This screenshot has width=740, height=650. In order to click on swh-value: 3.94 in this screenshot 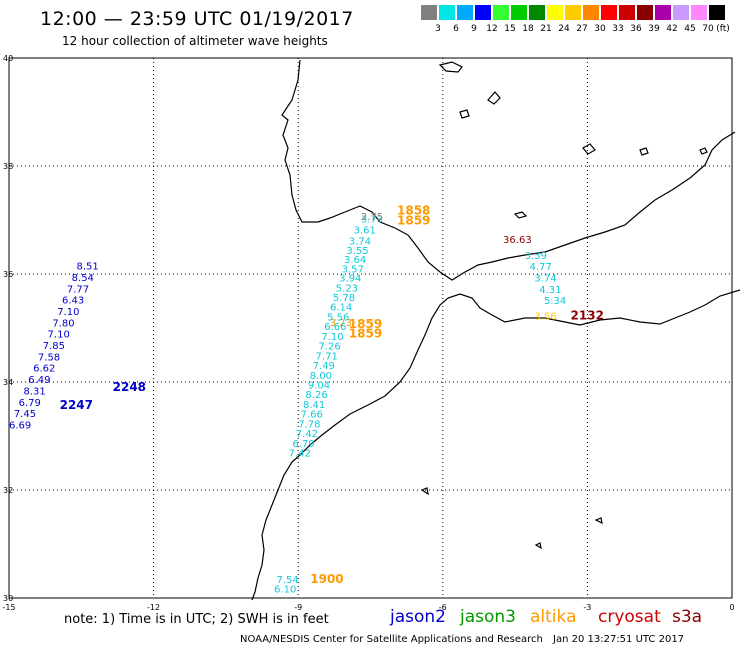, I will do `click(350, 279)`.